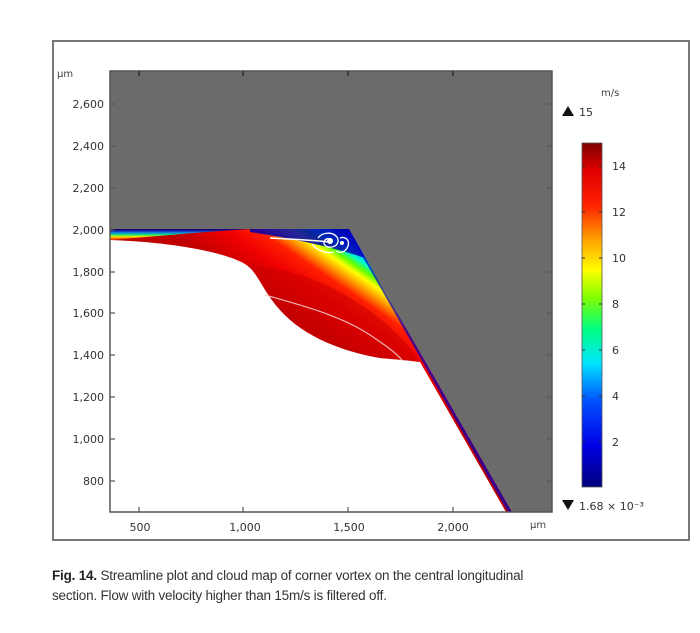  What do you see at coordinates (611, 506) in the screenshot?
I see `colorbar-min-label: 1.68 × 10⁻³` at bounding box center [611, 506].